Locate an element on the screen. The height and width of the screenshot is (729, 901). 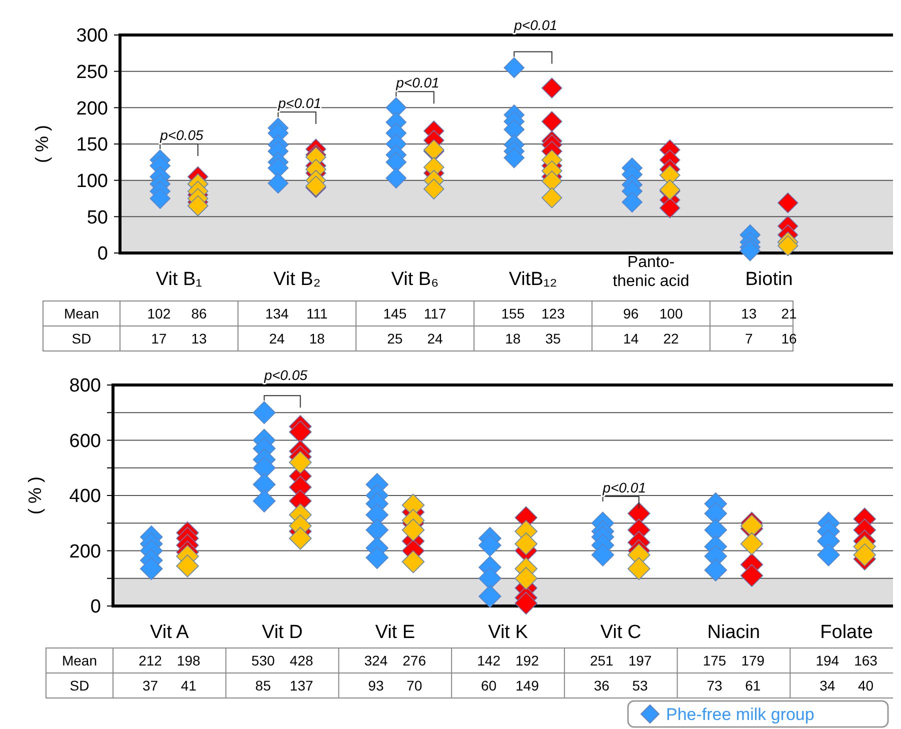
text: 134 is located at coordinates (277, 313).